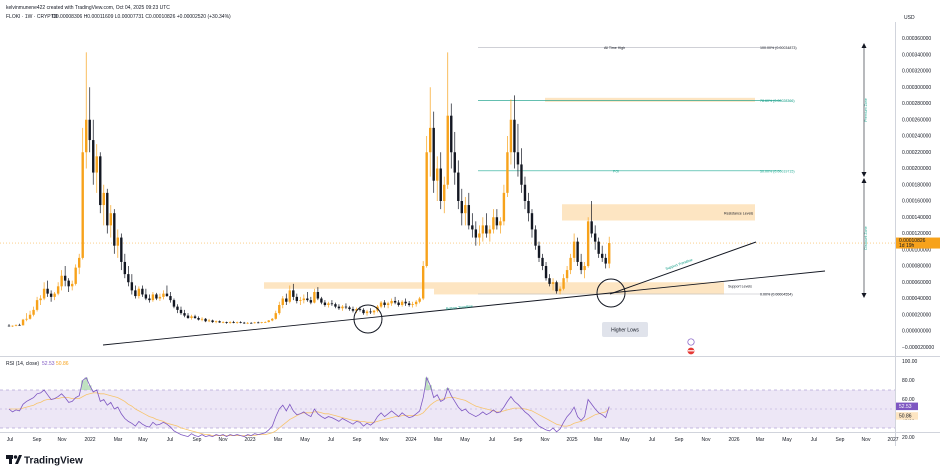  I want to click on time-tick-label: Jul, so click(170, 440).